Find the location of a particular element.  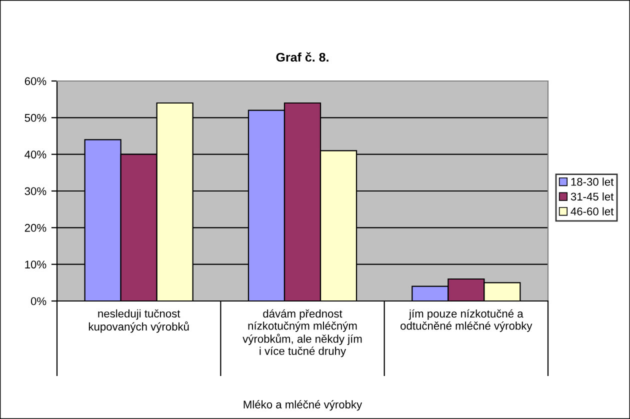

y-tick-label: 50% is located at coordinates (35, 118).